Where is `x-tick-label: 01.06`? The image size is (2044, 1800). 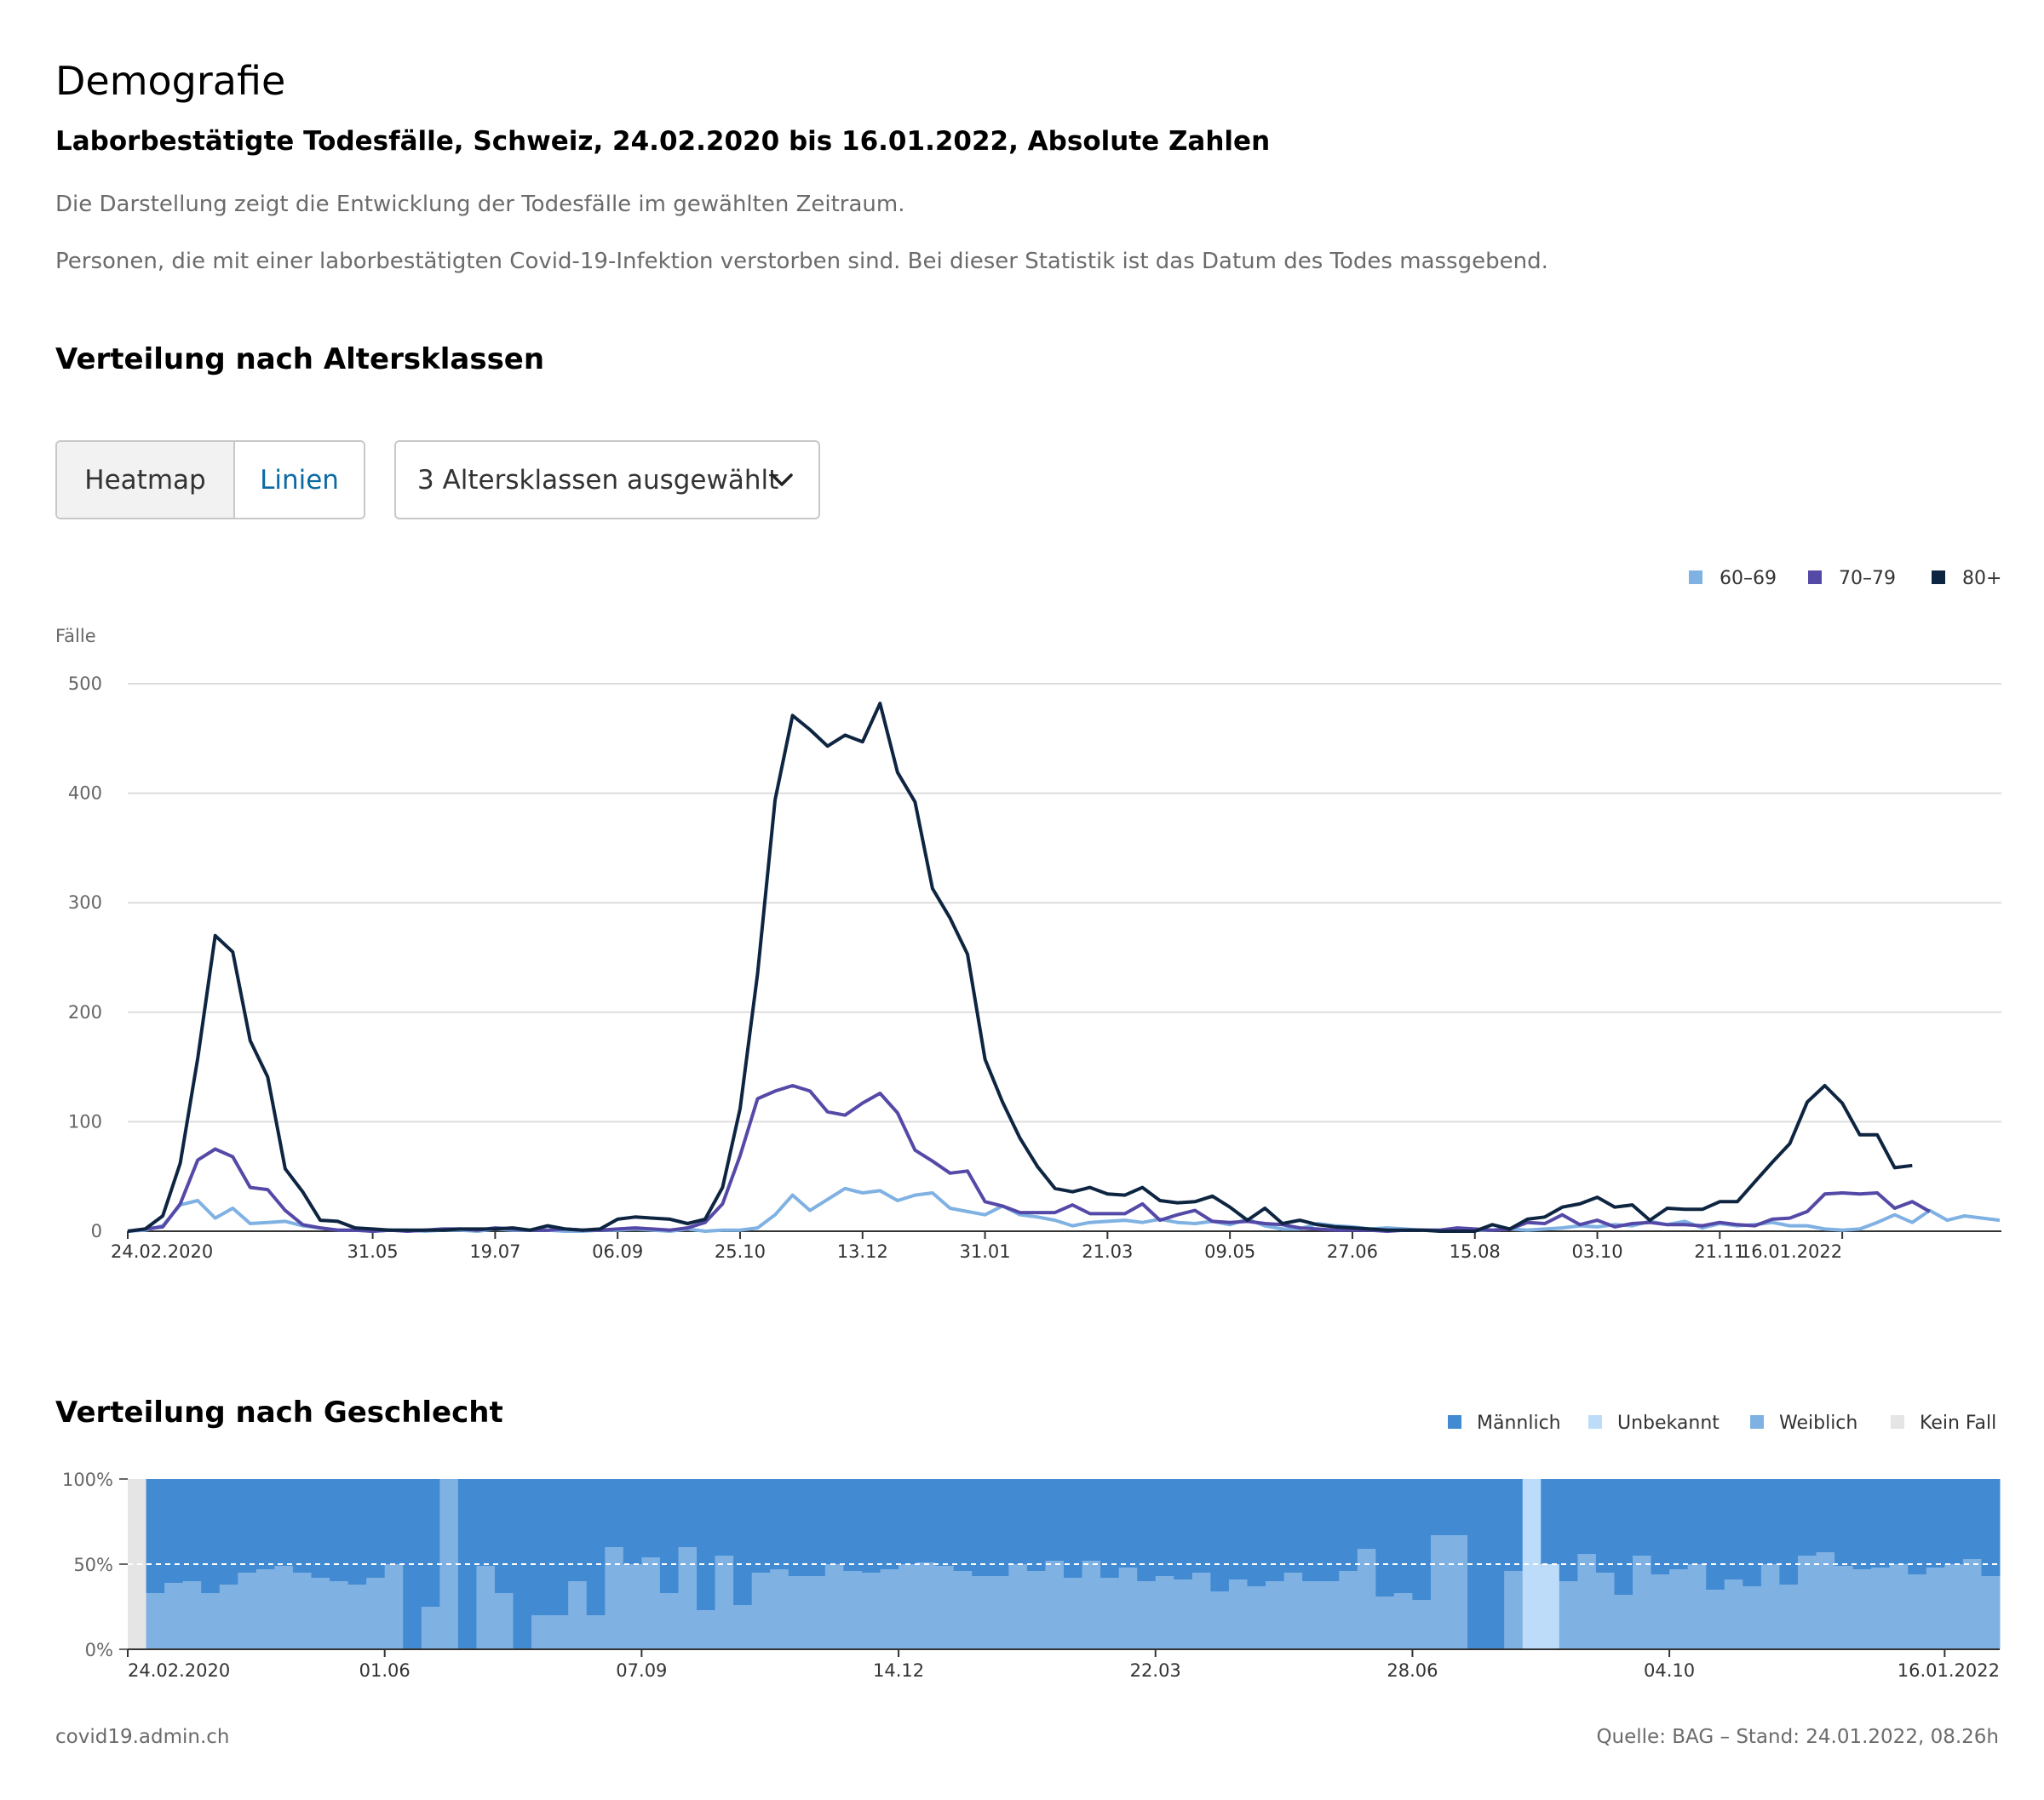
x-tick-label: 01.06 is located at coordinates (385, 1668).